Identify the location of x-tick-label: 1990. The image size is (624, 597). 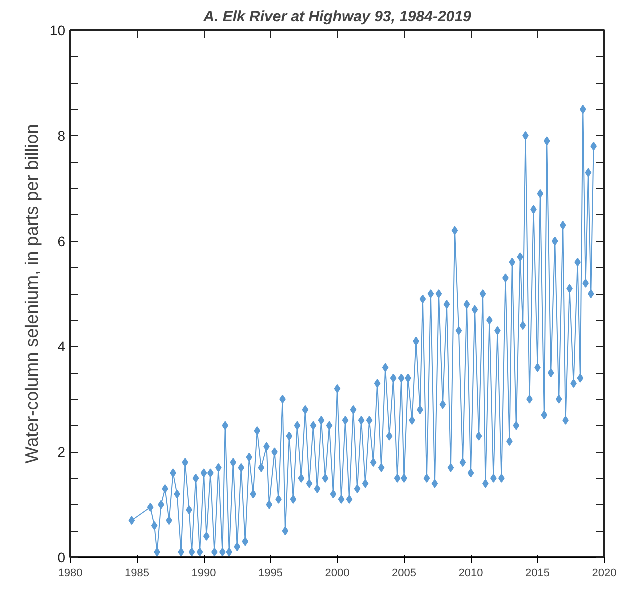
(204, 574).